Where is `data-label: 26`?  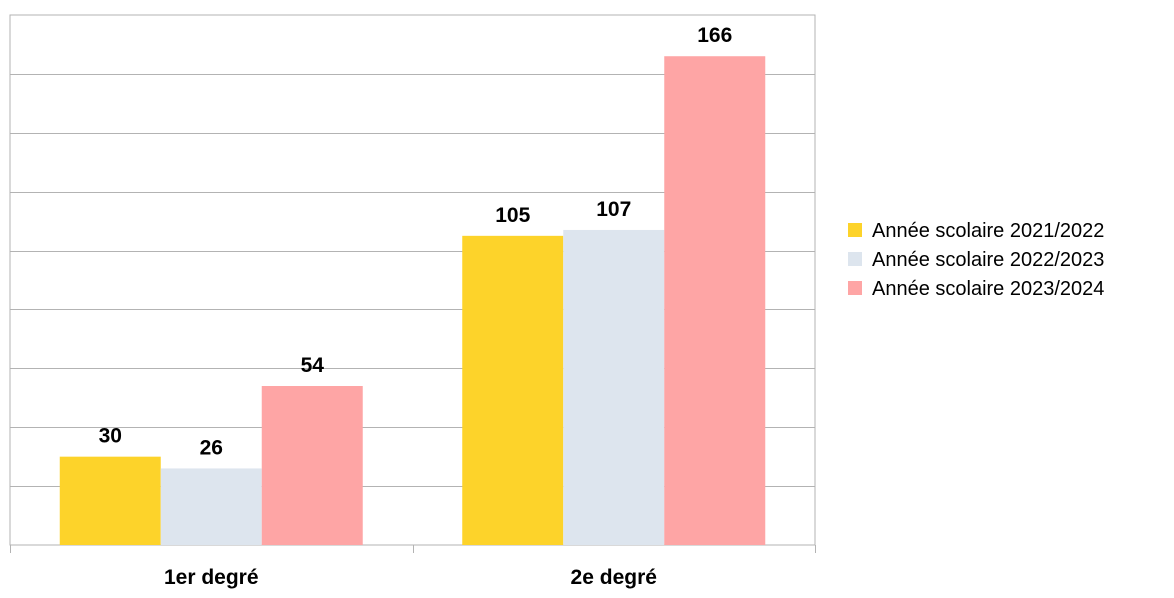 data-label: 26 is located at coordinates (211, 447).